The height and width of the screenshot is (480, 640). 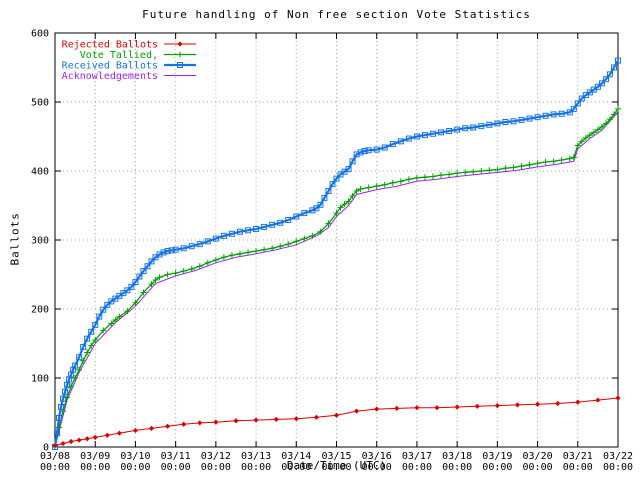 I want to click on legend-item-acknowledgements: Acknowledgements, so click(x=129, y=76).